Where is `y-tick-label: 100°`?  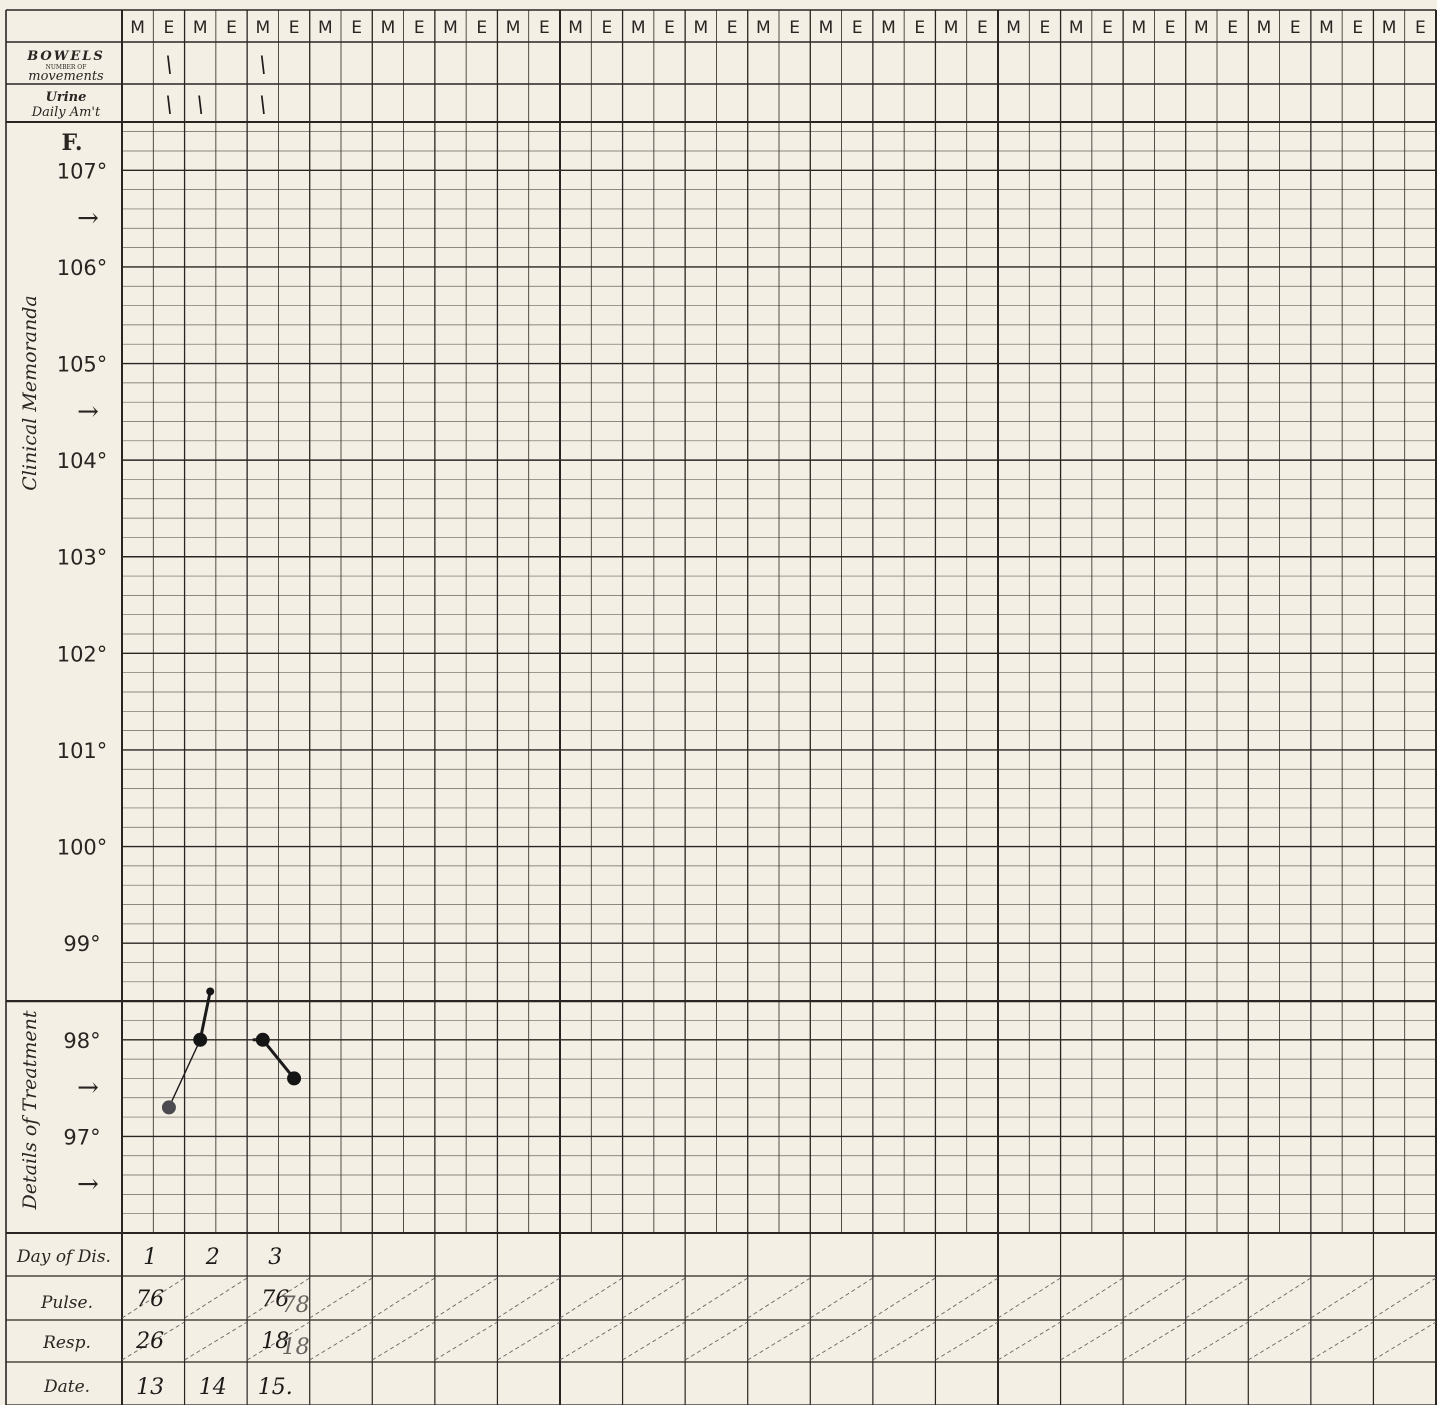
y-tick-label: 100° is located at coordinates (82, 848).